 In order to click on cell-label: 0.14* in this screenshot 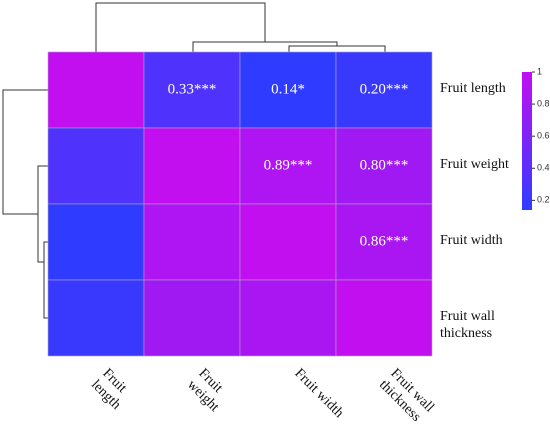, I will do `click(288, 89)`.